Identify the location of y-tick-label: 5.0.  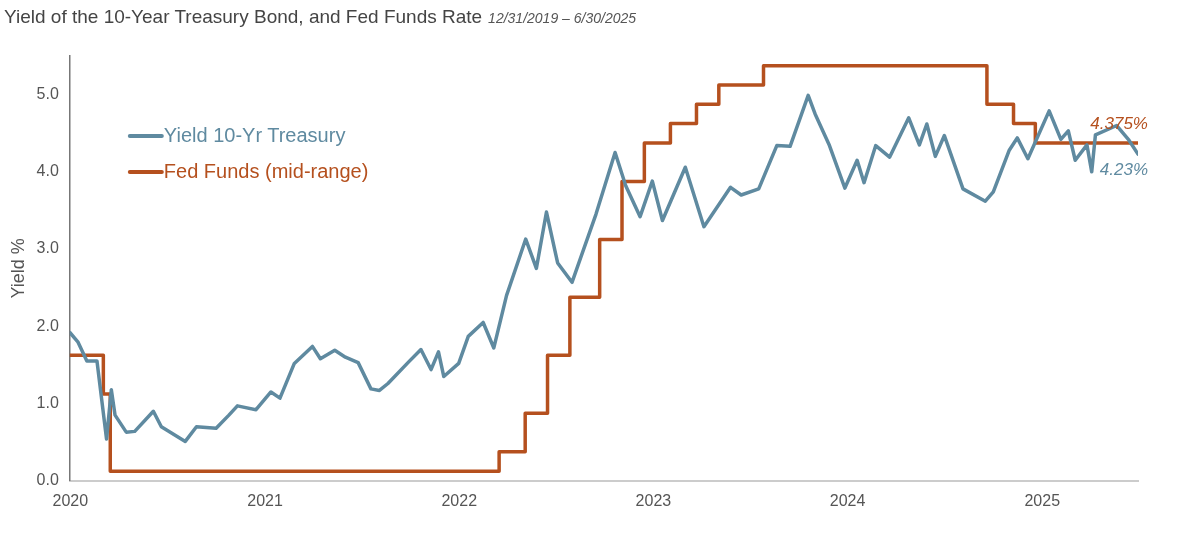
(47, 94).